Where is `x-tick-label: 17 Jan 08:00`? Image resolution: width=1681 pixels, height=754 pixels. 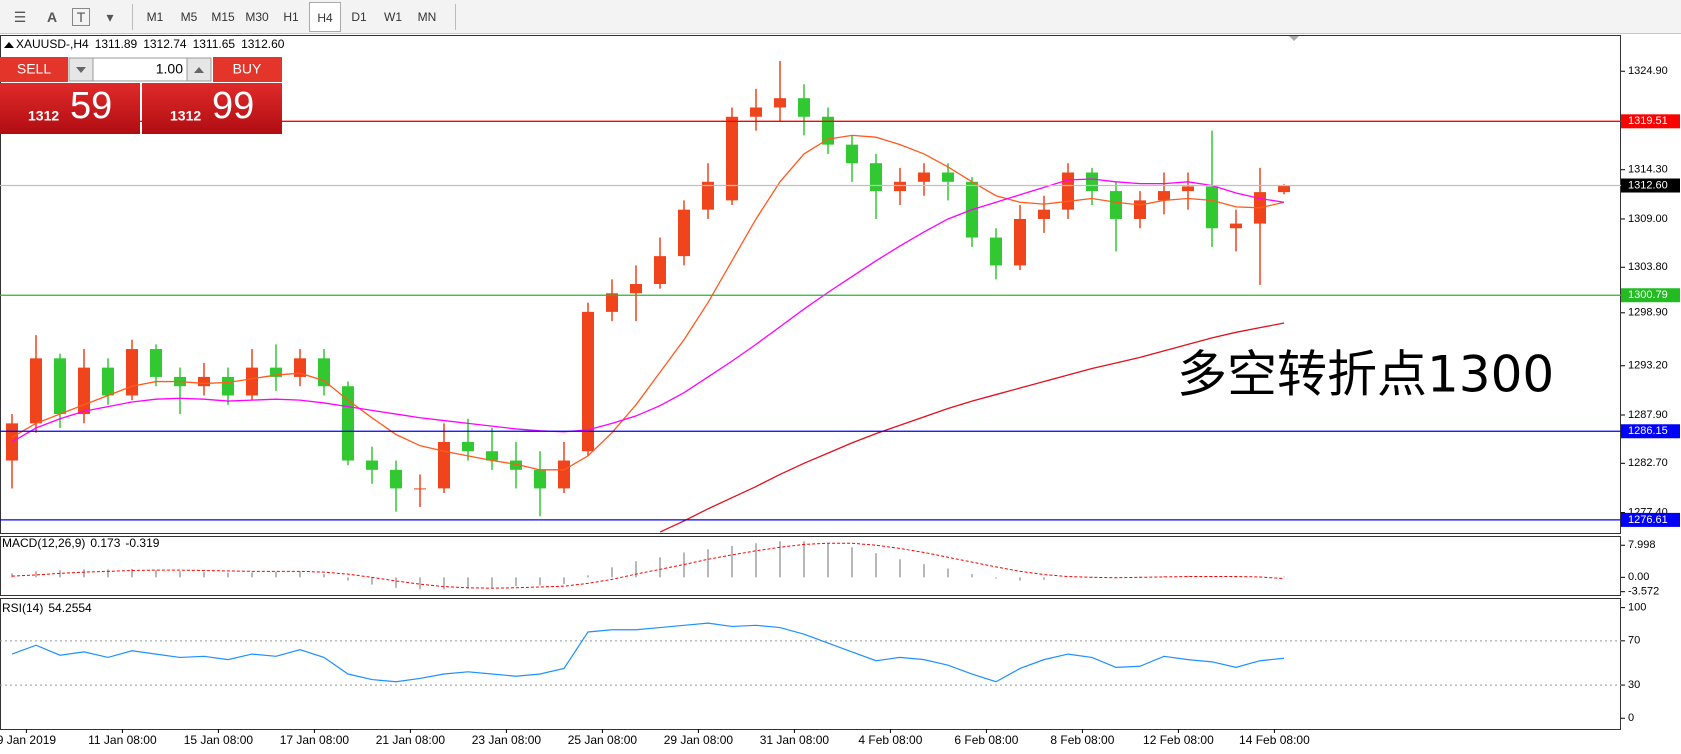
x-tick-label: 17 Jan 08:00 is located at coordinates (315, 740).